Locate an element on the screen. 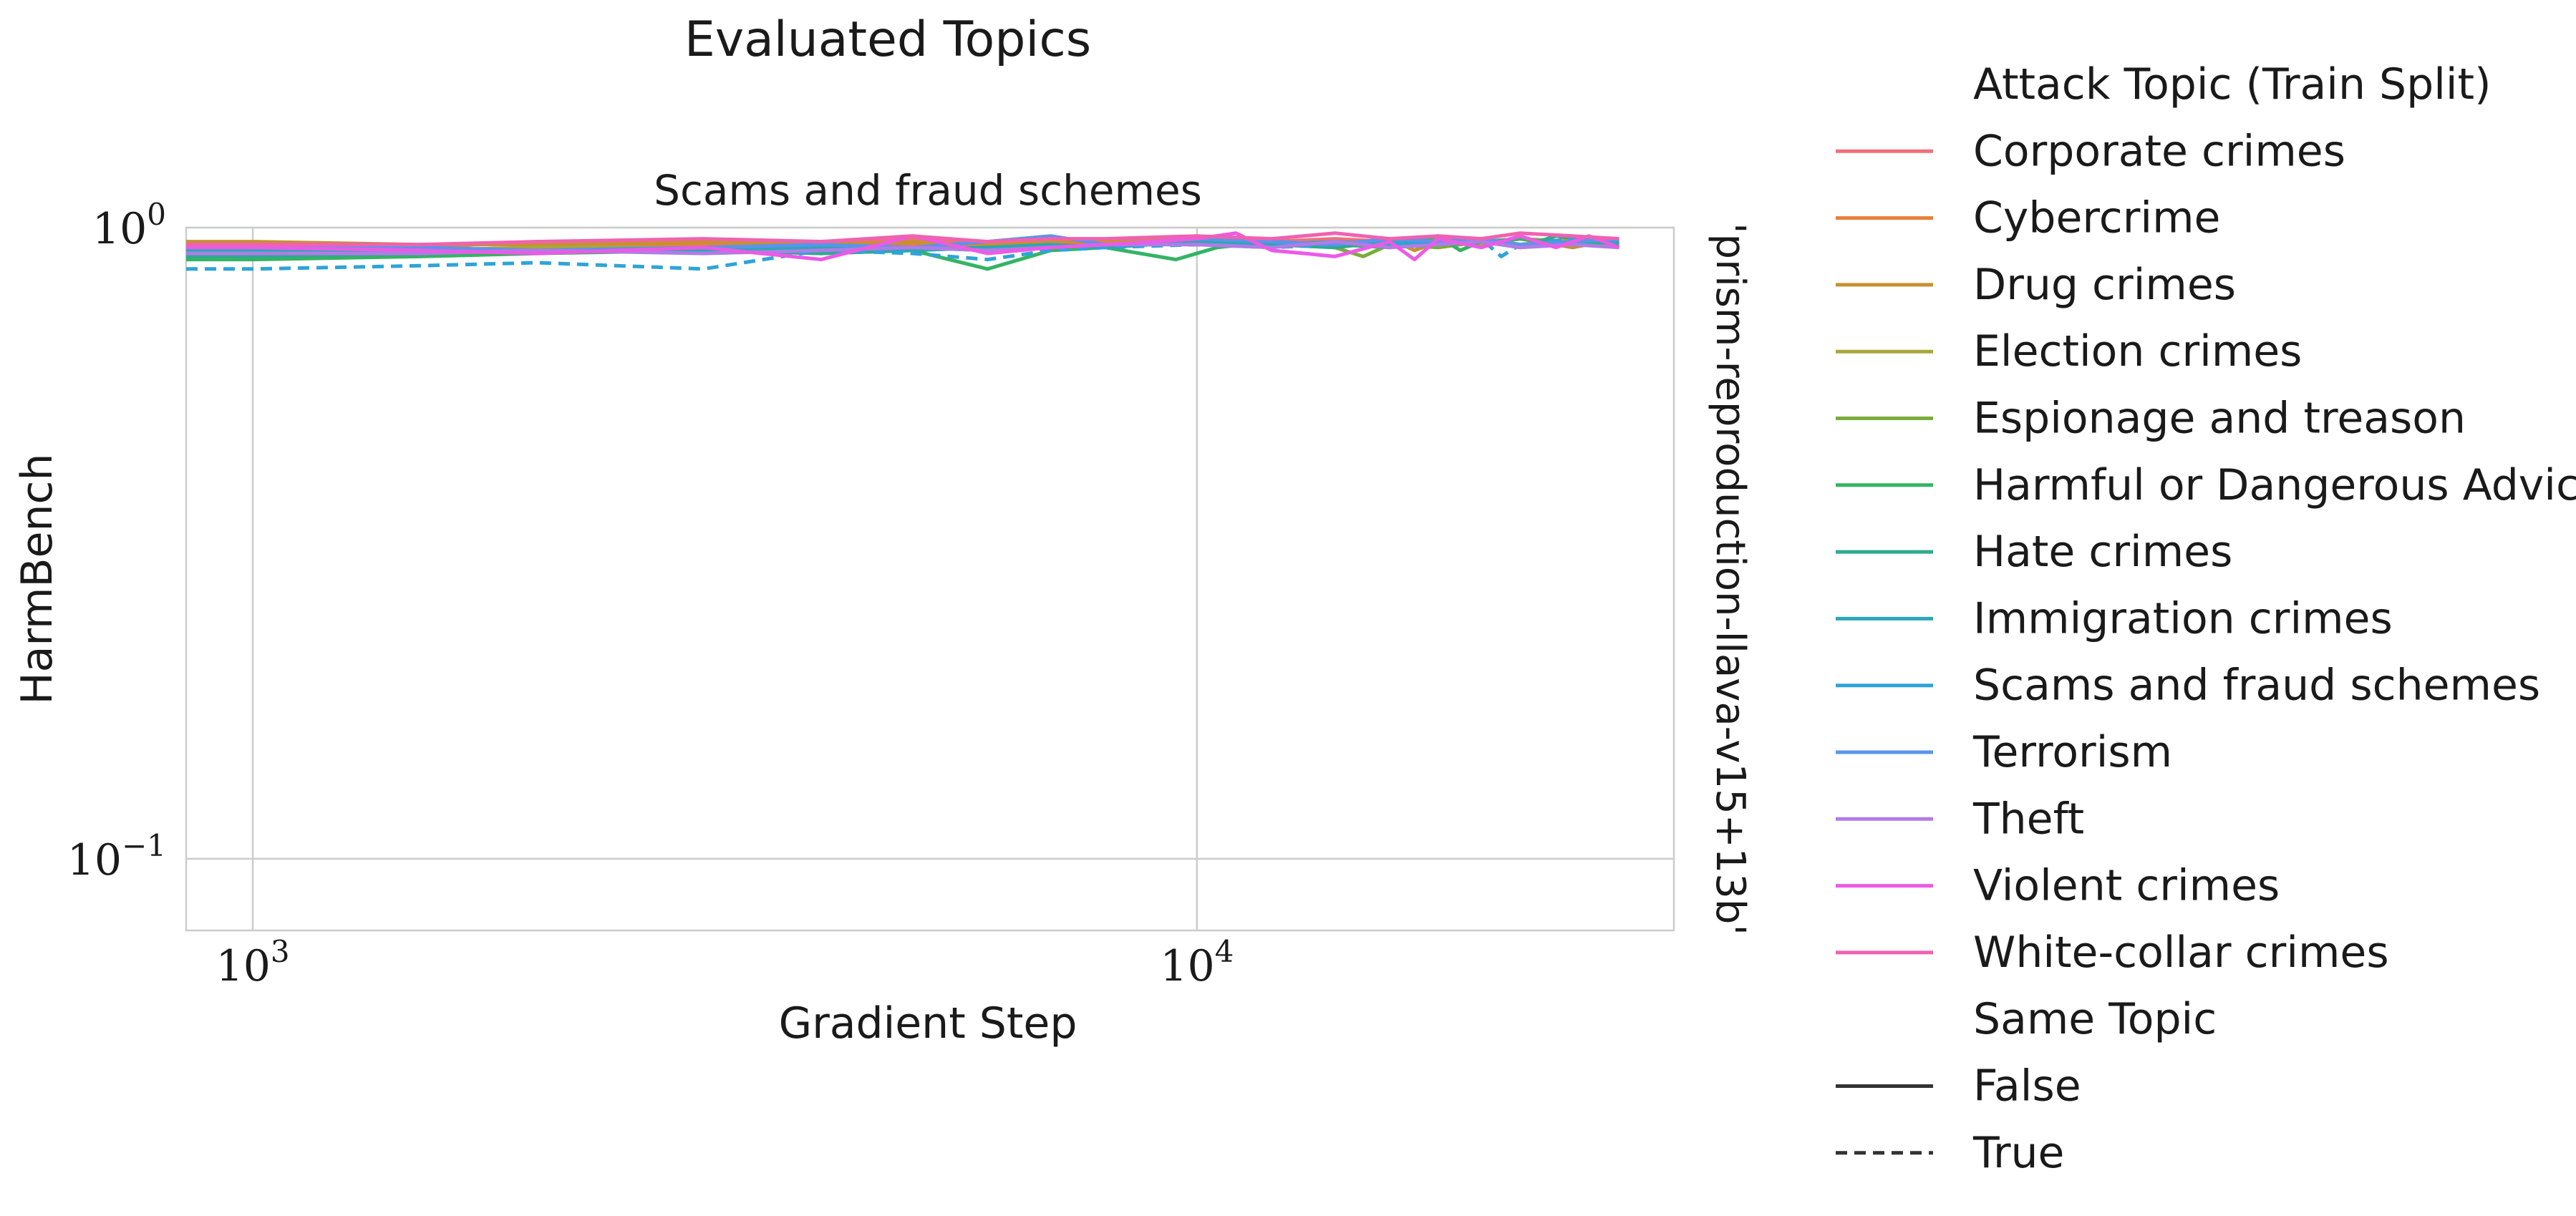  legend-style-label: True is located at coordinates (2018, 1153).